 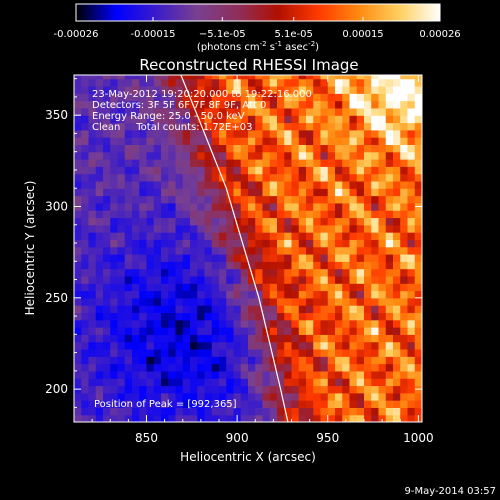 What do you see at coordinates (202, 94) in the screenshot?
I see `annotation-time-range: 23-May-2012 19:20:20.000 to 19:22:16.000` at bounding box center [202, 94].